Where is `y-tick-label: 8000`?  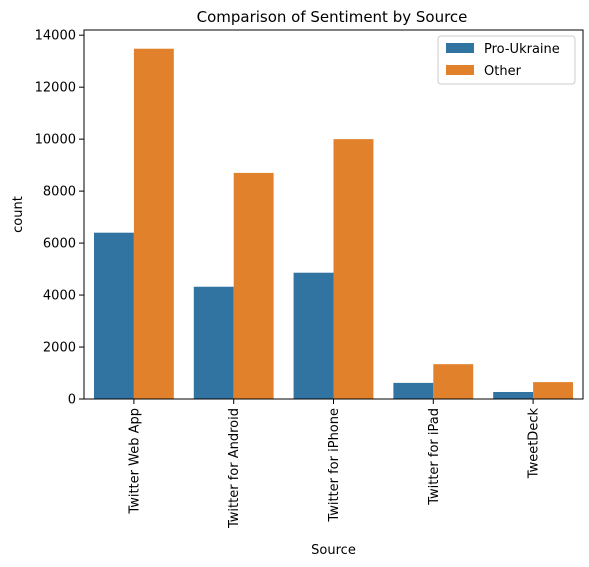
y-tick-label: 8000 is located at coordinates (59, 192).